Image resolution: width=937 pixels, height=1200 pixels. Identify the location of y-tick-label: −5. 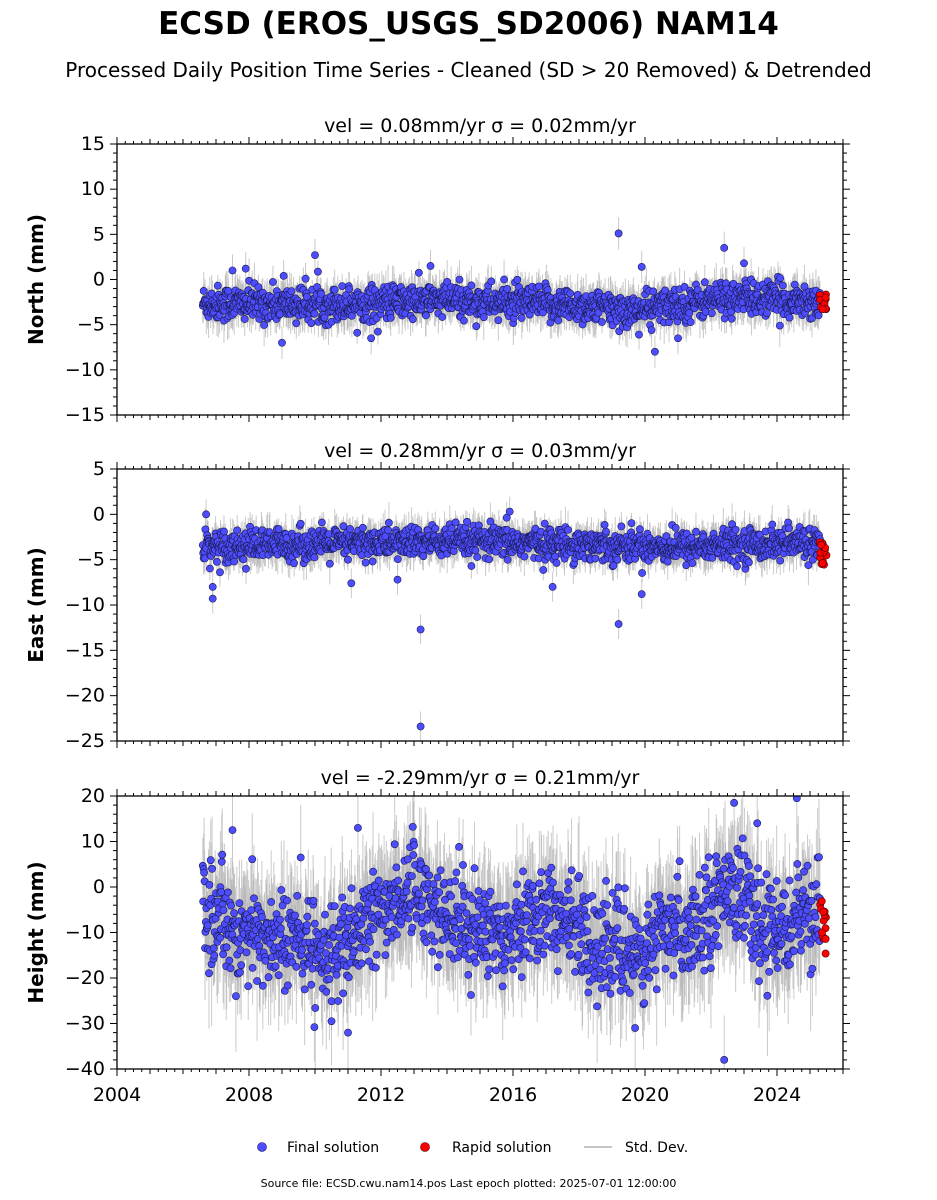
(91, 325).